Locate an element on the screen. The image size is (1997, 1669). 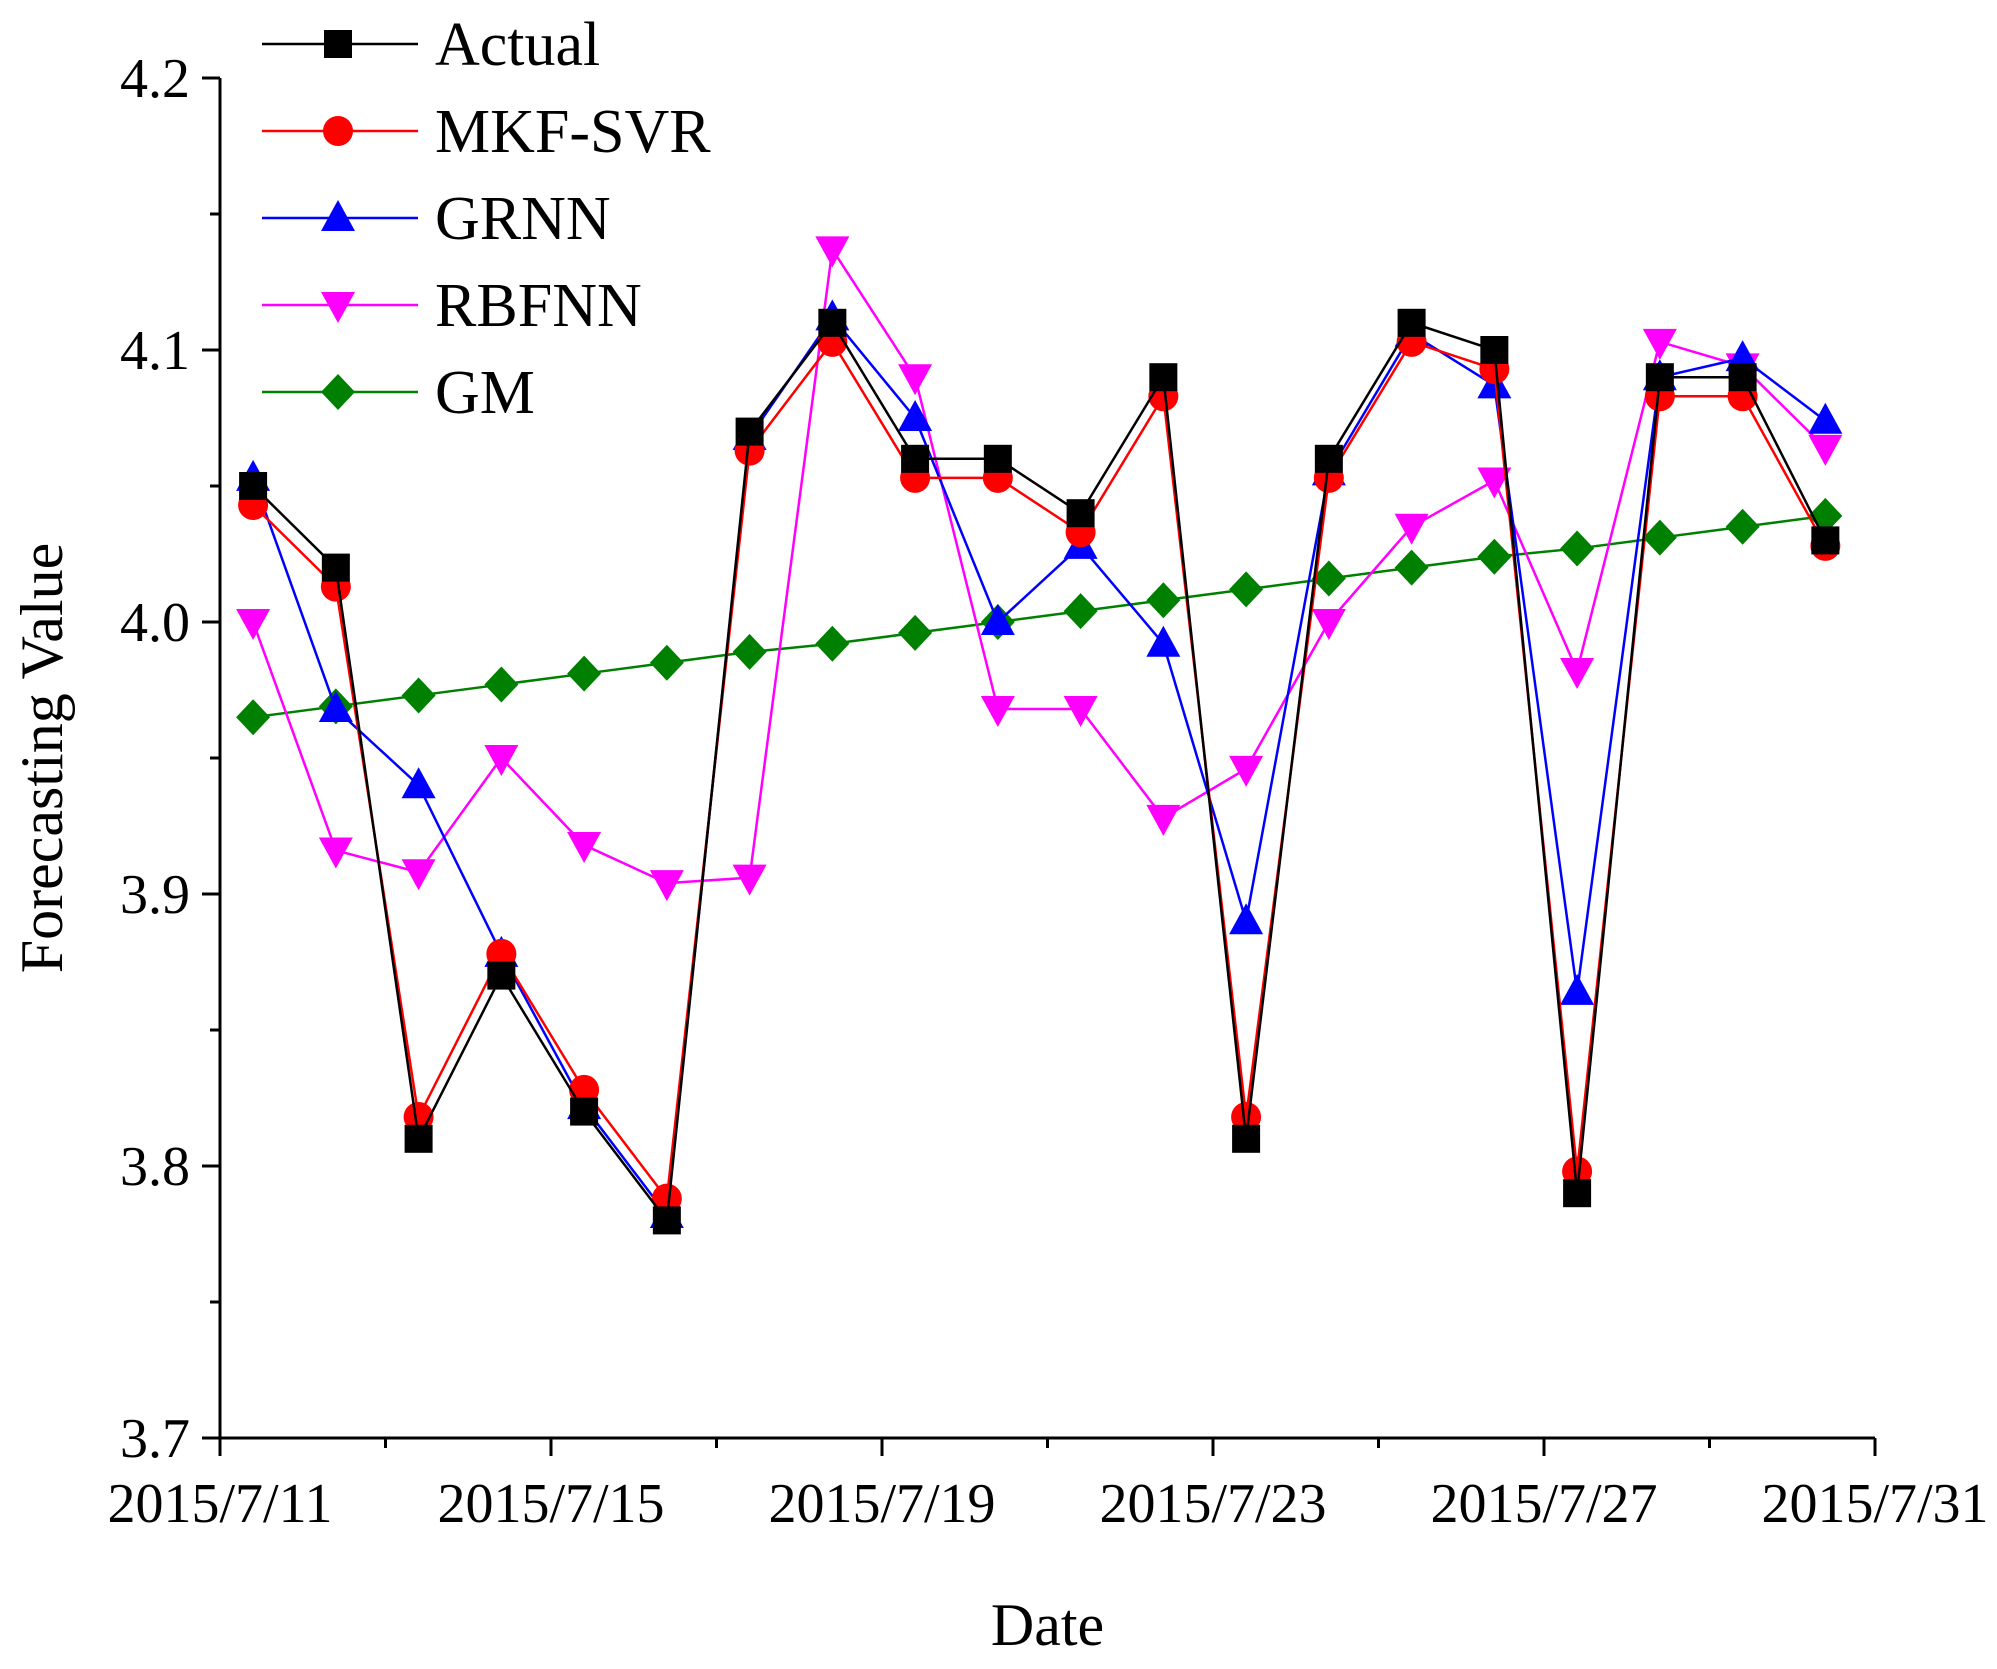
legend-item-grnn: GRNN is located at coordinates (436, 219).